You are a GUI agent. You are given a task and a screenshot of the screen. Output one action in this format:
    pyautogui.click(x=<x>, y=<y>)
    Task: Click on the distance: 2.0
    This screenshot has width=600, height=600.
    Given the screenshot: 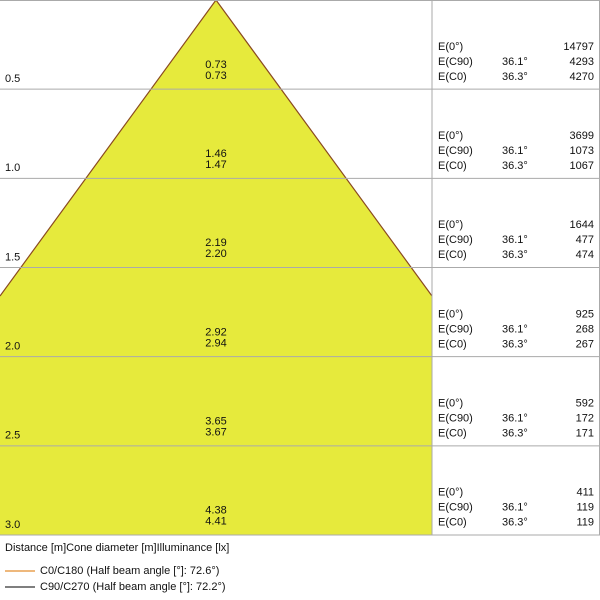 What is the action you would take?
    pyautogui.click(x=12, y=347)
    